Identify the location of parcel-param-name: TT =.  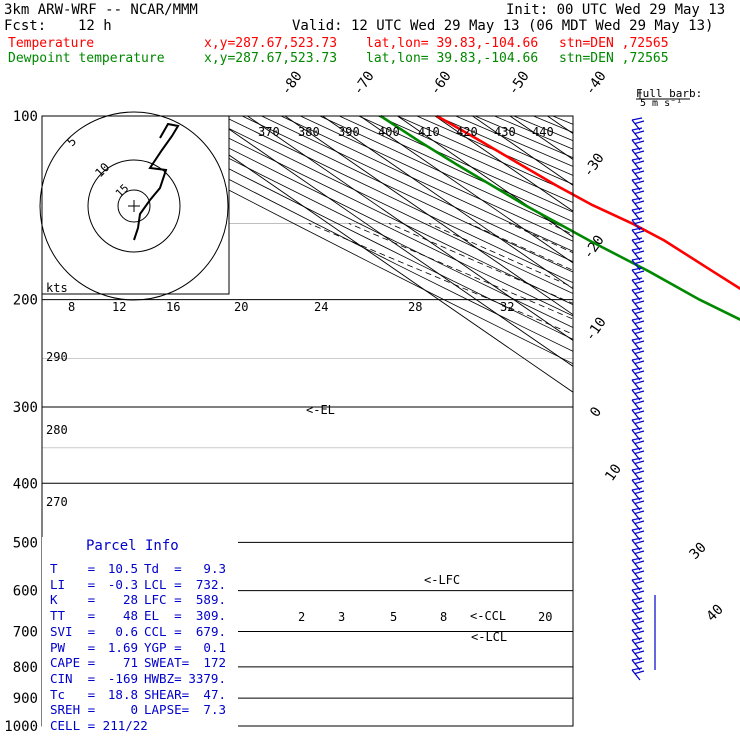
(73, 616).